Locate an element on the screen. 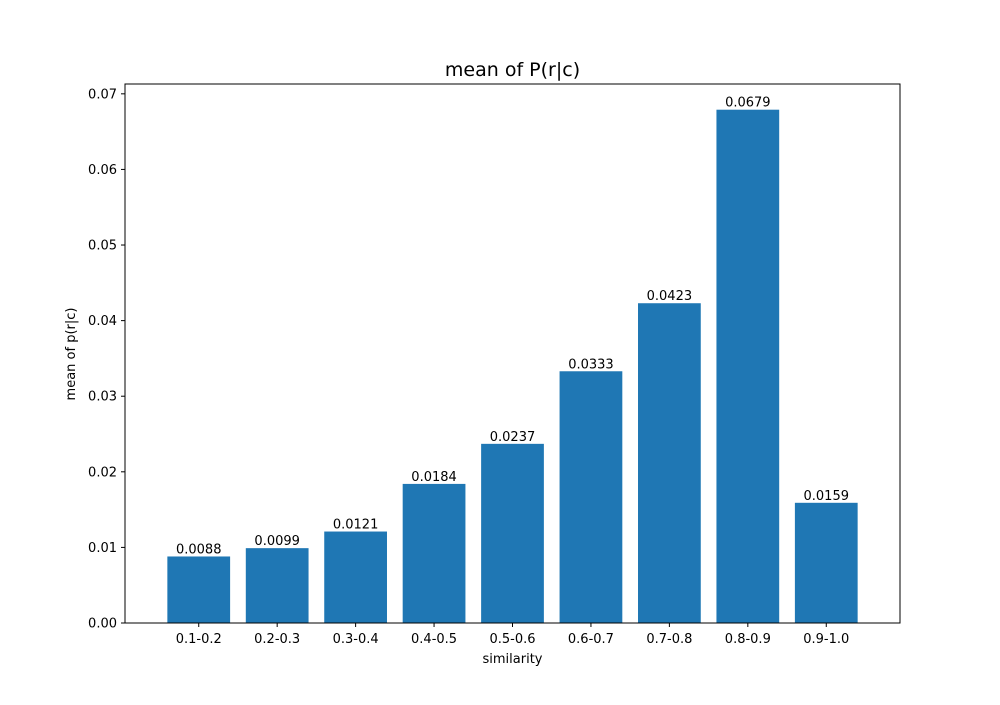  x-tick-label: 0.1-0.2 is located at coordinates (199, 639).